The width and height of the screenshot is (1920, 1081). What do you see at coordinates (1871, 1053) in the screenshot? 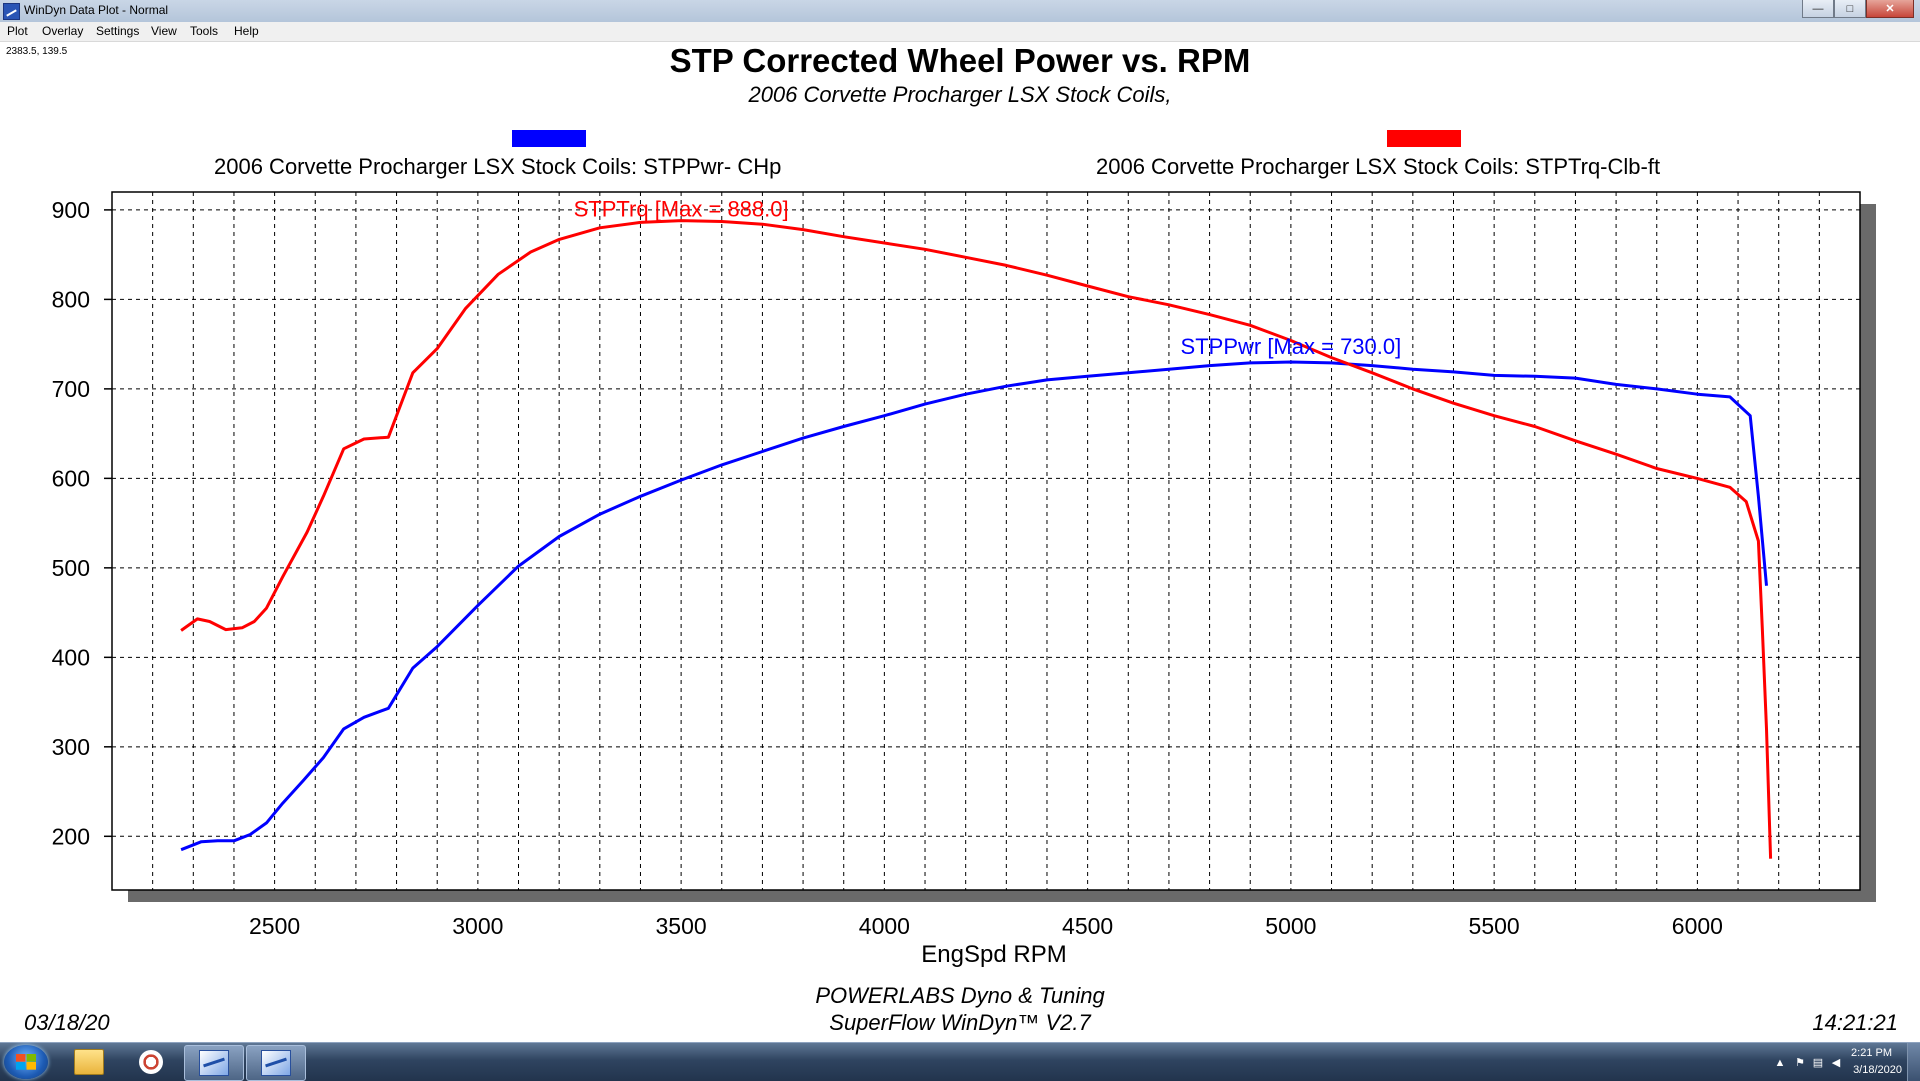
I see `tray-clock-time: 2:21 PM` at bounding box center [1871, 1053].